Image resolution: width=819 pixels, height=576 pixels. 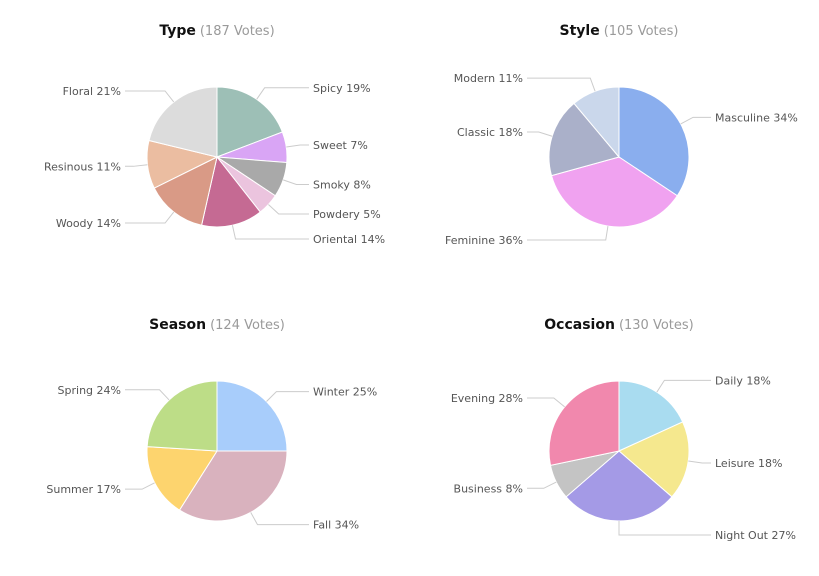 What do you see at coordinates (641, 31) in the screenshot?
I see `chart-vote-count: (105 Votes)` at bounding box center [641, 31].